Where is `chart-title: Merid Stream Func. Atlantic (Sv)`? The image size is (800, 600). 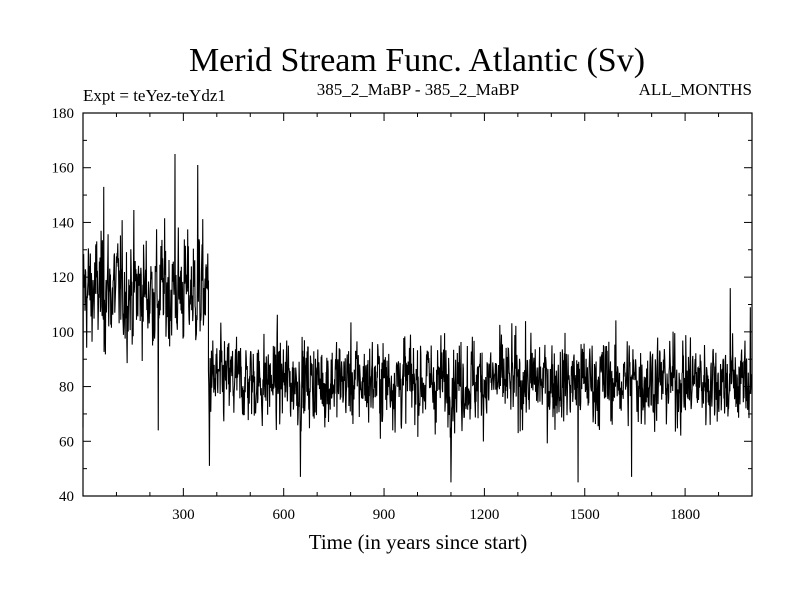 chart-title: Merid Stream Func. Atlantic (Sv) is located at coordinates (417, 60).